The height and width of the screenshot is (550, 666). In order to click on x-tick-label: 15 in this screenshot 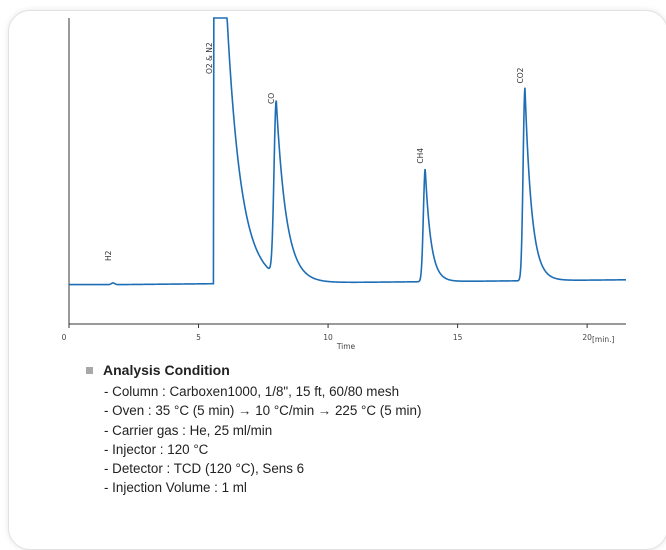, I will do `click(458, 337)`.